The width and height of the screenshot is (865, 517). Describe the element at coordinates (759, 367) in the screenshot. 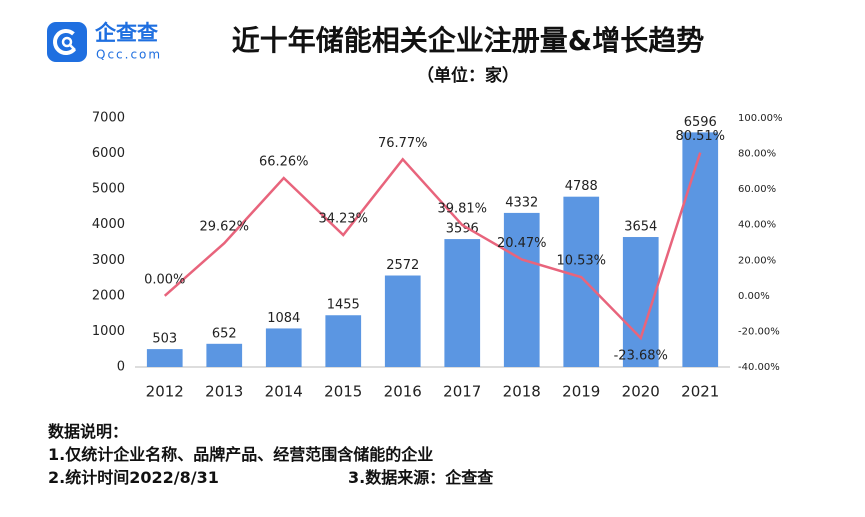

I see `y2-tick-label: -40.00%` at that location.